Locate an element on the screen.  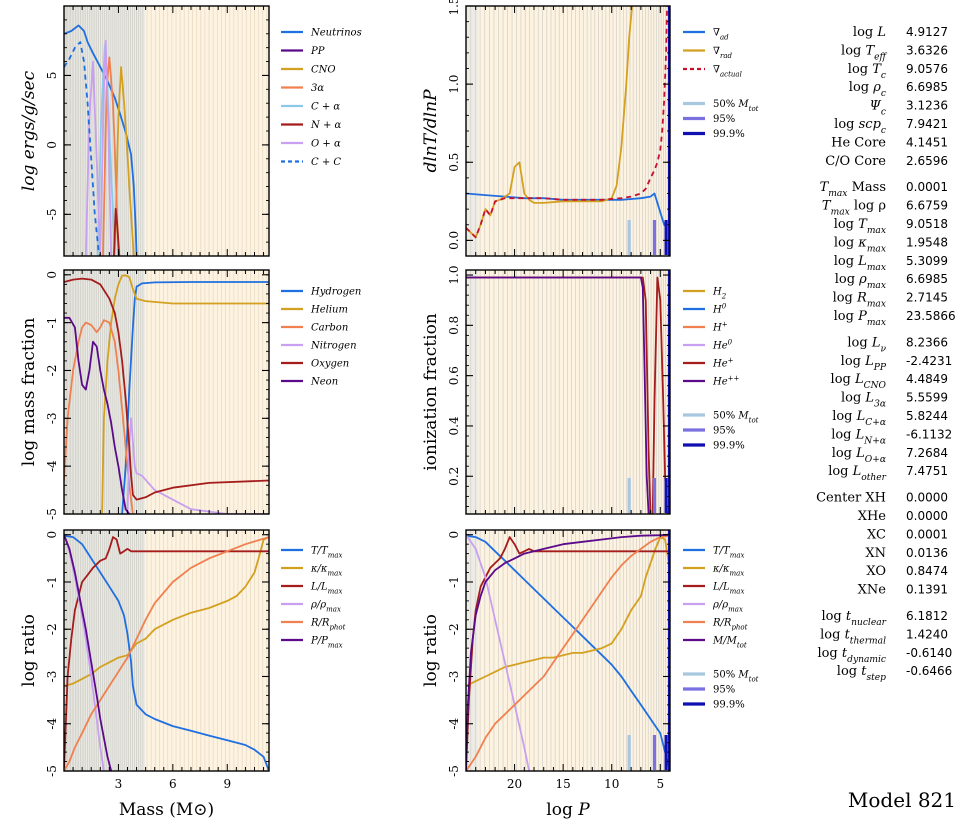
stat-key: log tnuclear is located at coordinates (853, 618).